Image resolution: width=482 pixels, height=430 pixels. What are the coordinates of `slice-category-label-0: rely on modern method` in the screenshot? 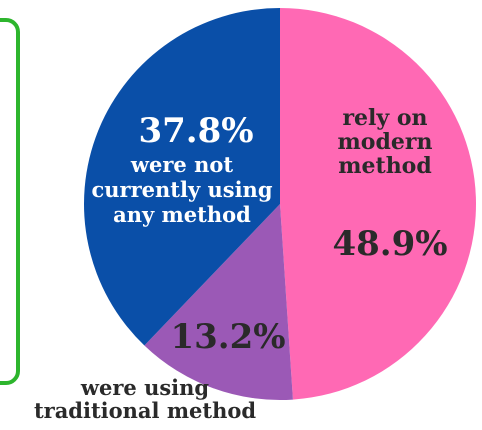 It's located at (385, 142).